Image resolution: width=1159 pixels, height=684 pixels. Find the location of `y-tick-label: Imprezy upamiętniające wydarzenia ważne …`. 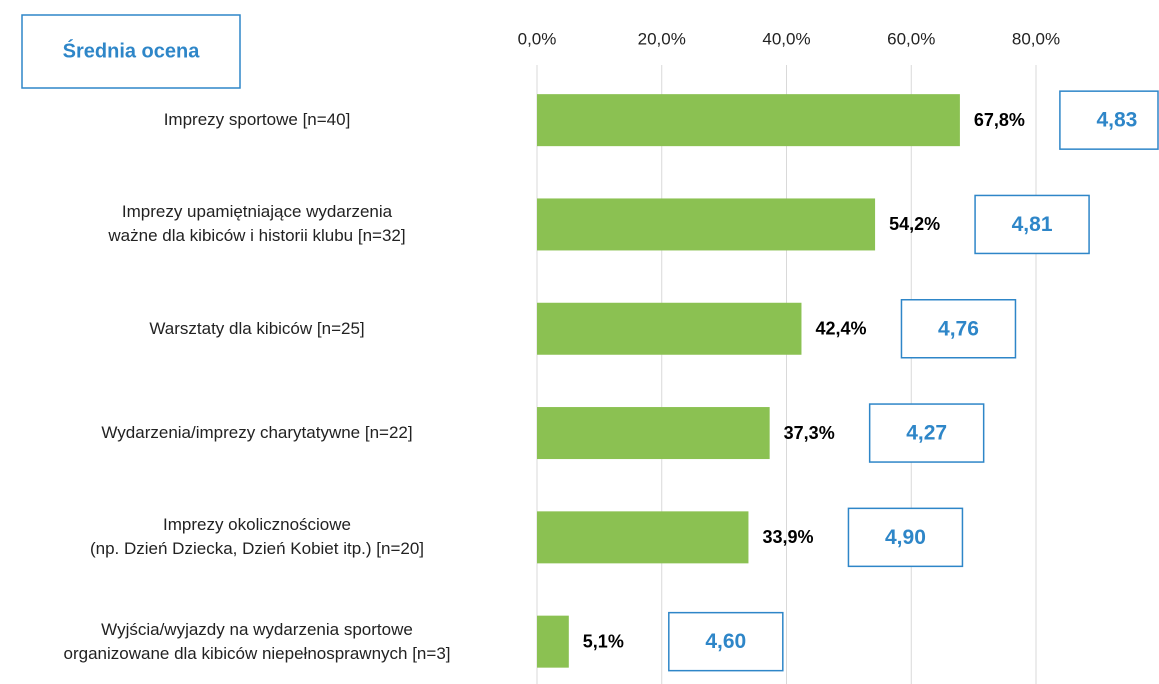

y-tick-label: Imprezy upamiętniające wydarzenia ważne … is located at coordinates (257, 224).